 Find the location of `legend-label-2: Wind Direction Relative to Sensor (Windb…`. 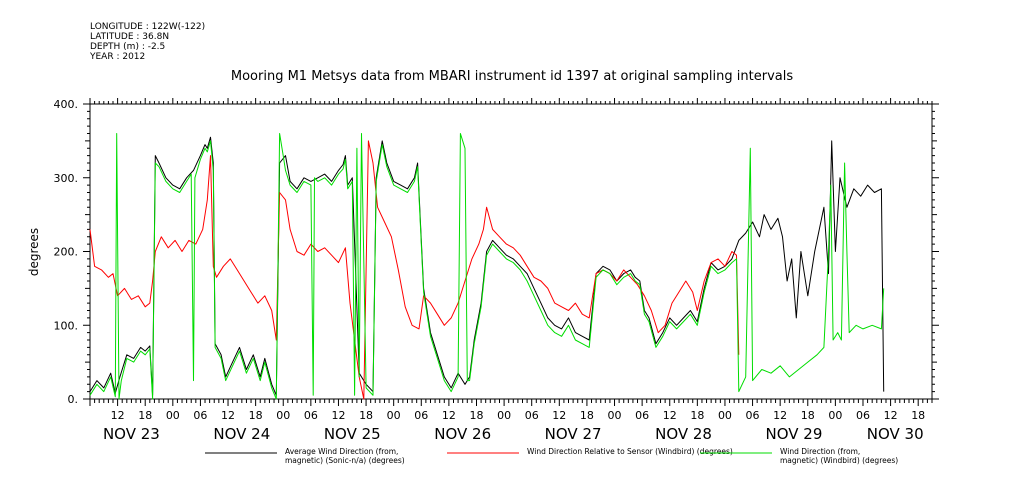

legend-label-2: Wind Direction Relative to Sensor (Windb… is located at coordinates (630, 451).